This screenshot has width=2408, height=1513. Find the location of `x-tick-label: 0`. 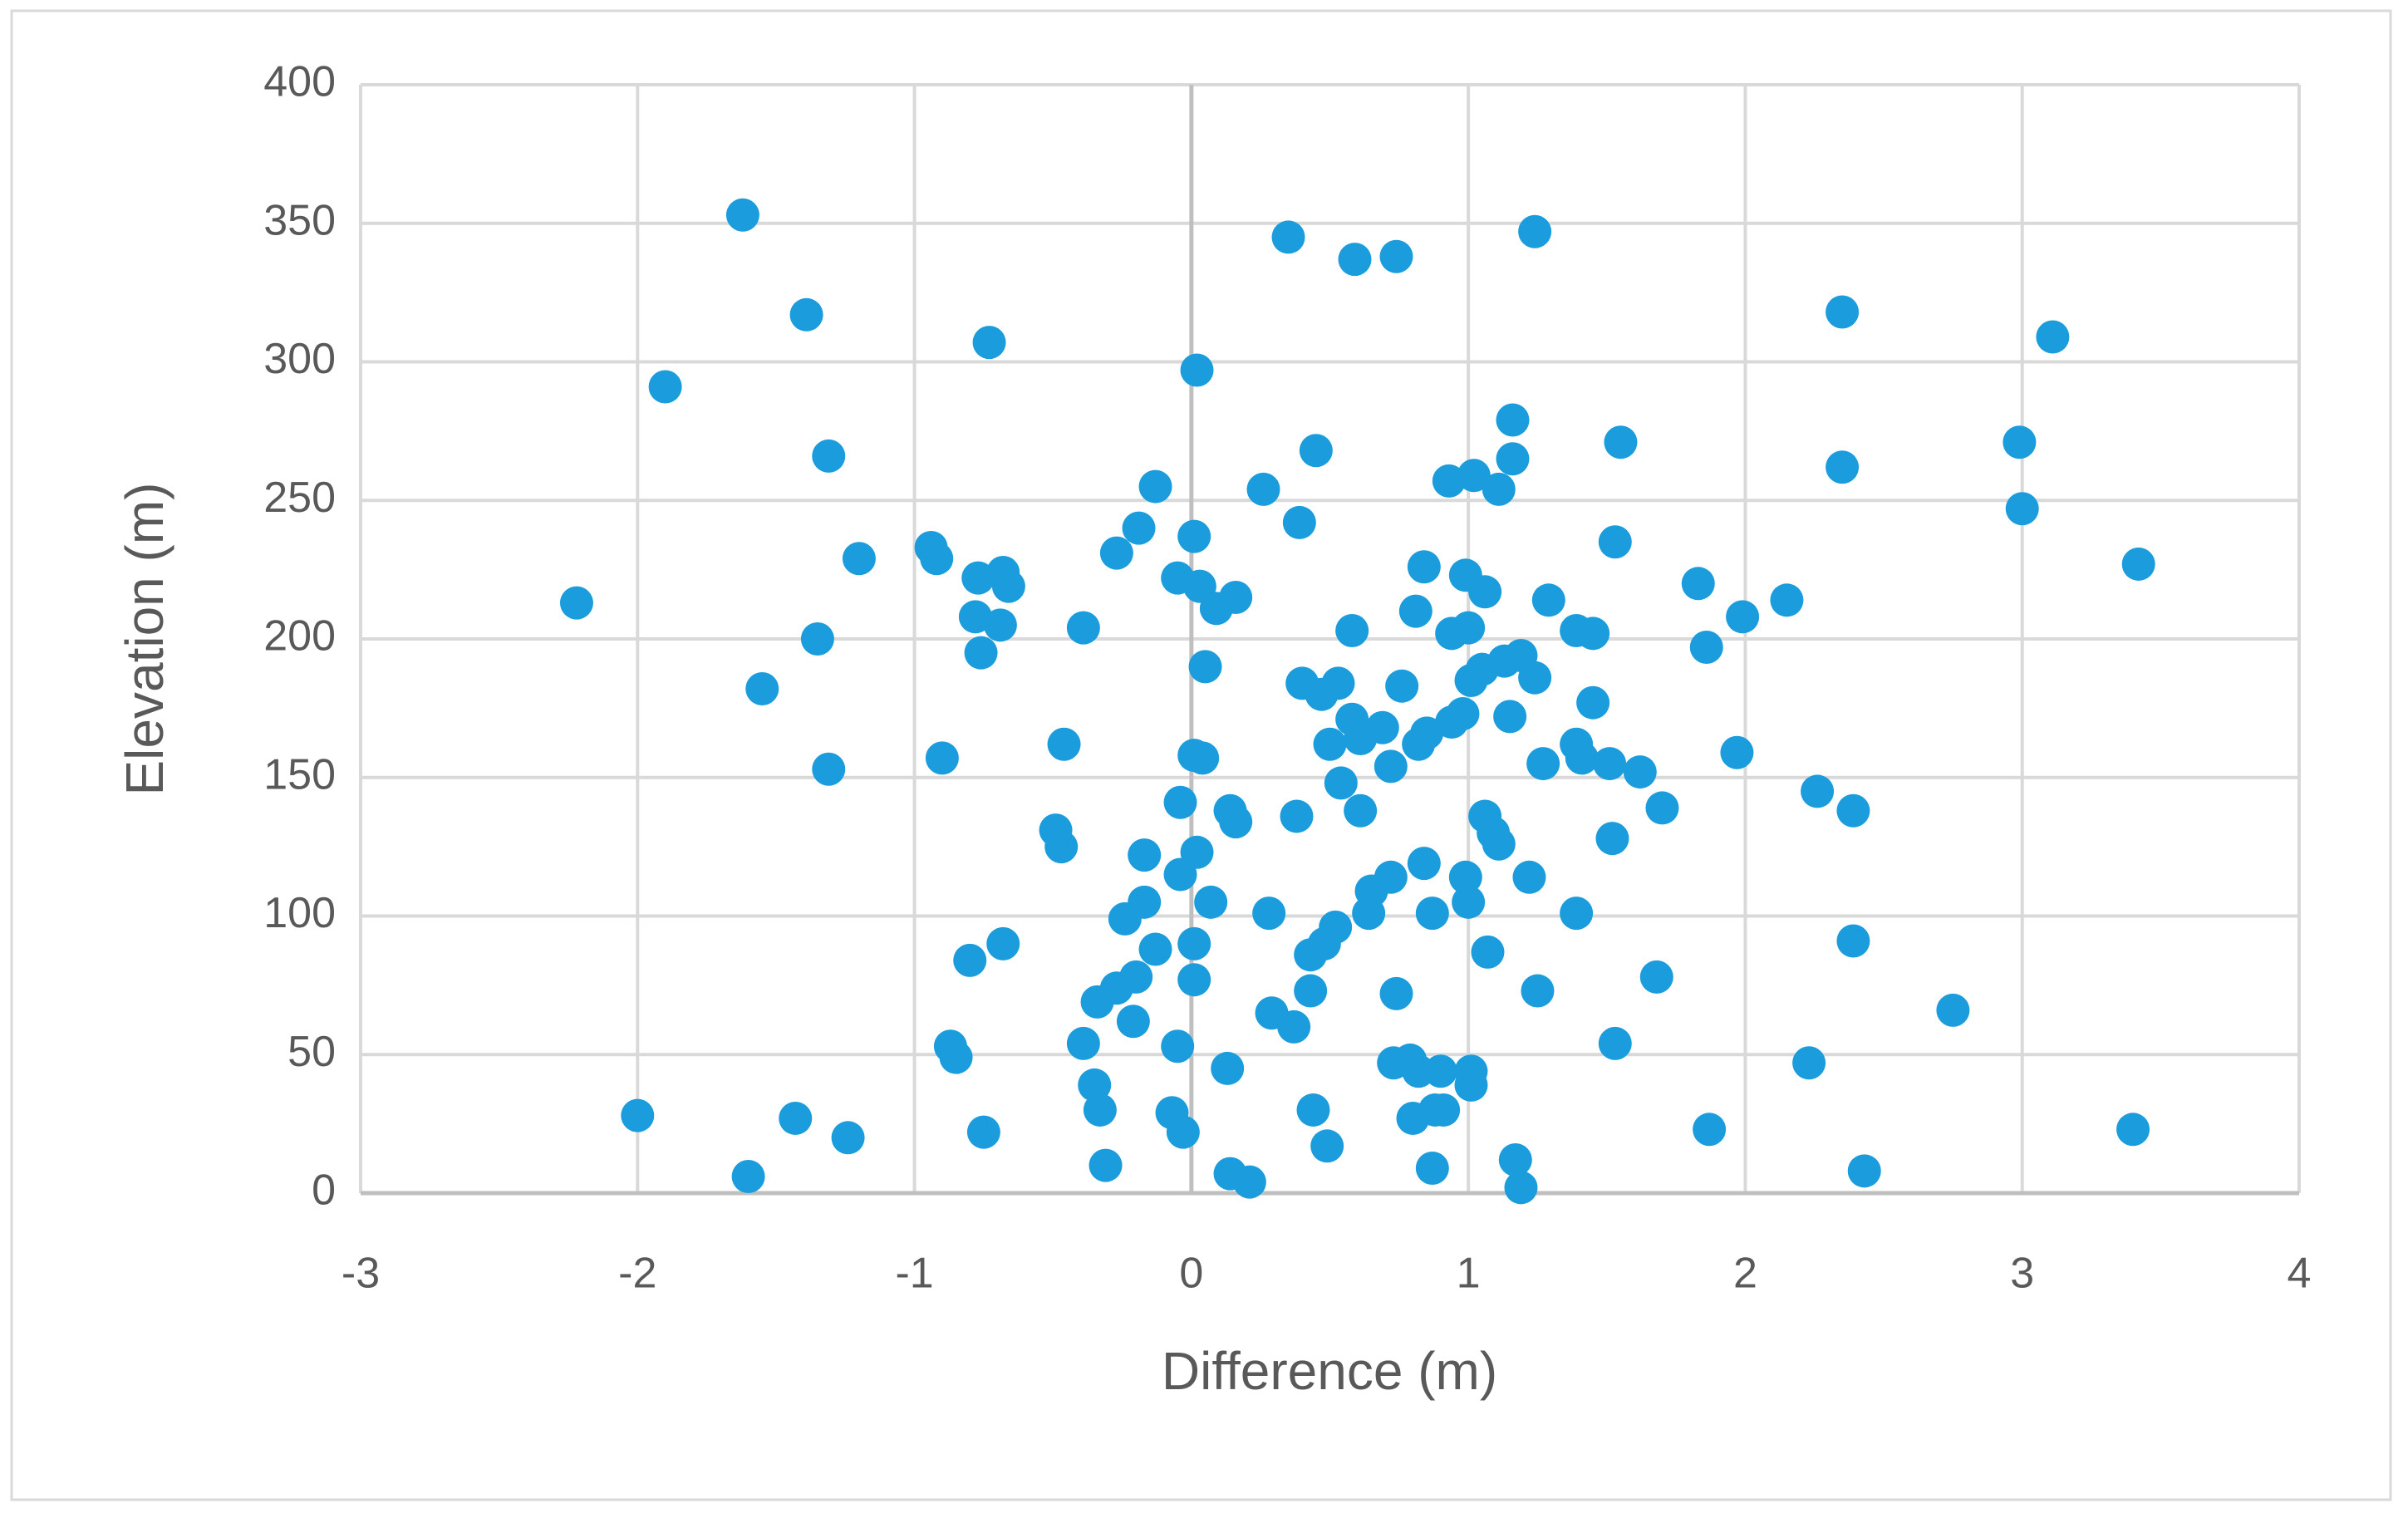

x-tick-label: 0 is located at coordinates (1191, 1274).